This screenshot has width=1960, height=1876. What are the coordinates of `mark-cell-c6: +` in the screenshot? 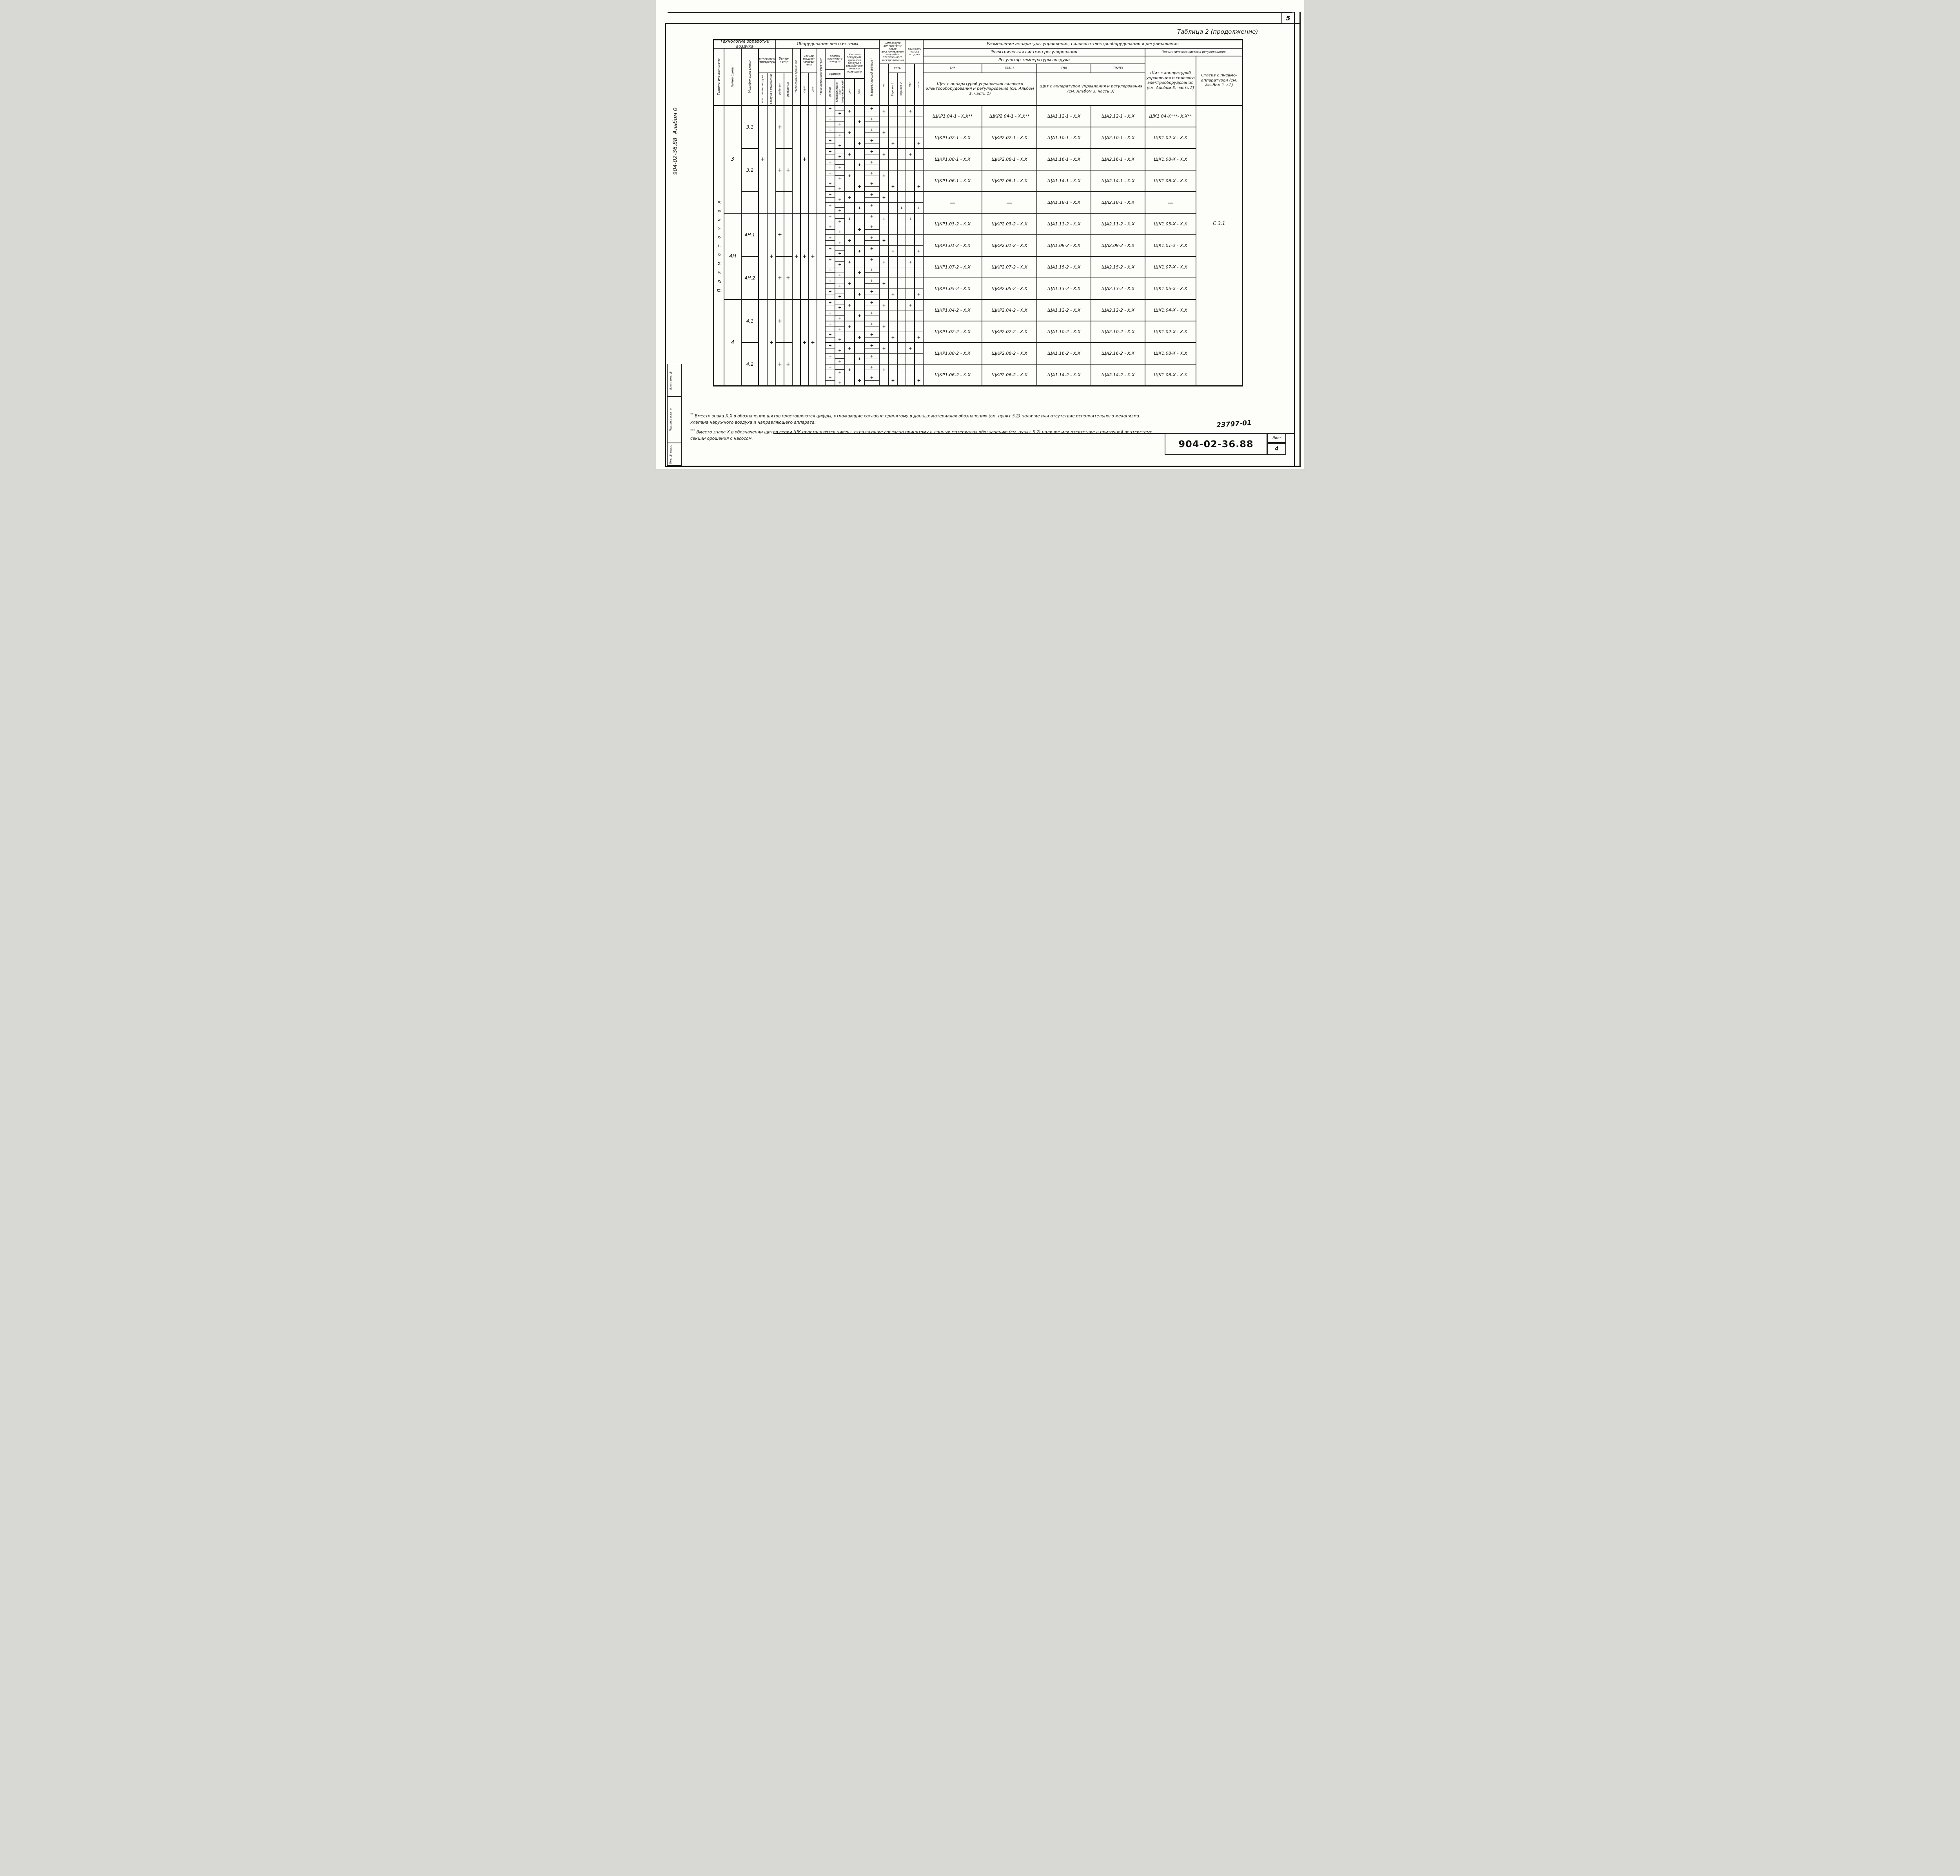 It's located at (804, 342).